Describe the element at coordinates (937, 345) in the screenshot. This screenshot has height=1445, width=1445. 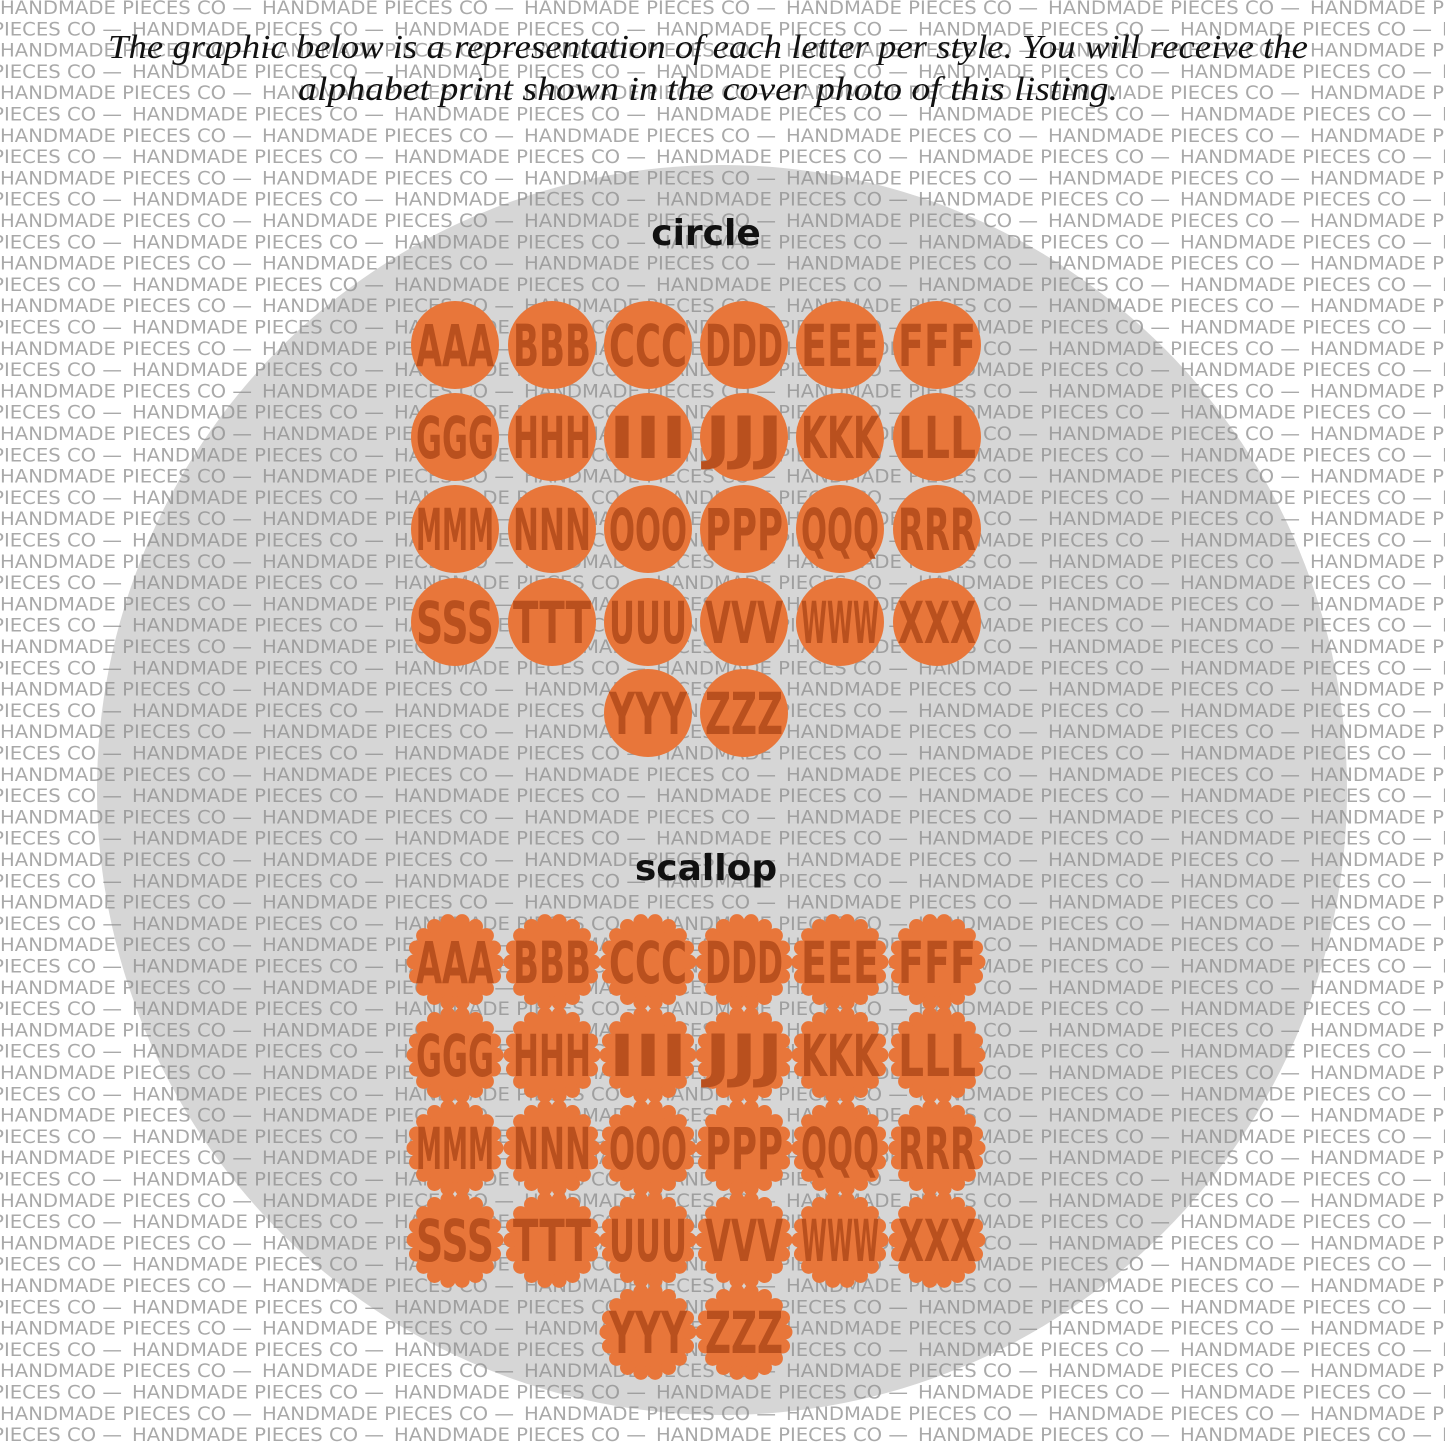
I see `monogram: FFF` at that location.